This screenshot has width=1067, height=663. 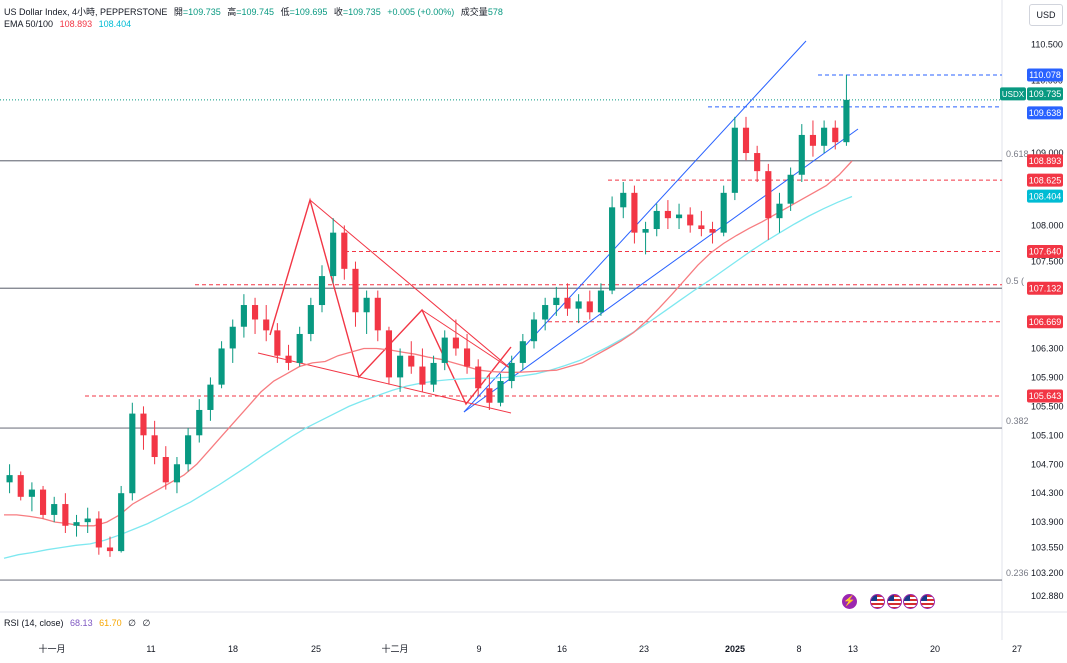 What do you see at coordinates (1046, 15) in the screenshot?
I see `currency-button: USD` at bounding box center [1046, 15].